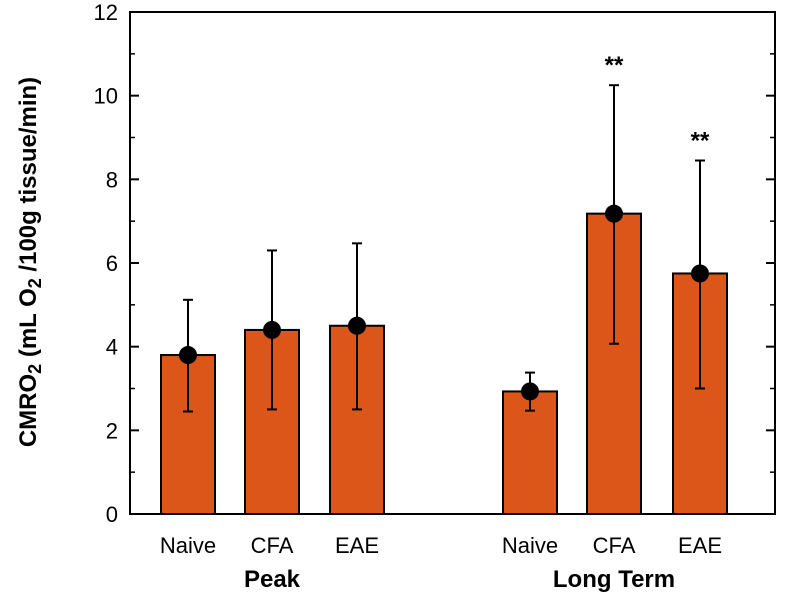 The height and width of the screenshot is (597, 800). I want to click on y-tick-label: 0, so click(112, 514).